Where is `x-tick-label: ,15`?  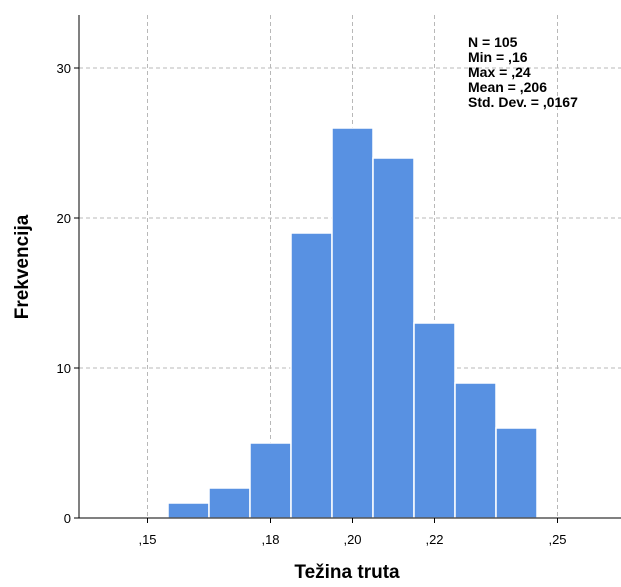
x-tick-label: ,15 is located at coordinates (147, 539).